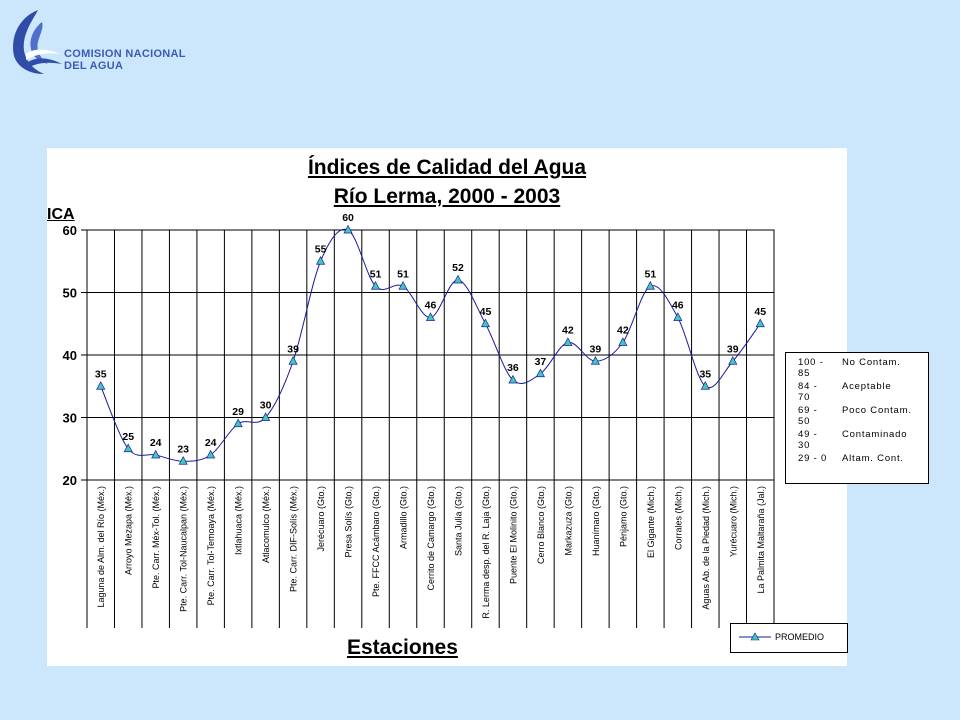 This screenshot has width=960, height=720. What do you see at coordinates (596, 521) in the screenshot?
I see `x-tick-label: Huanímaro (Gto.)` at bounding box center [596, 521].